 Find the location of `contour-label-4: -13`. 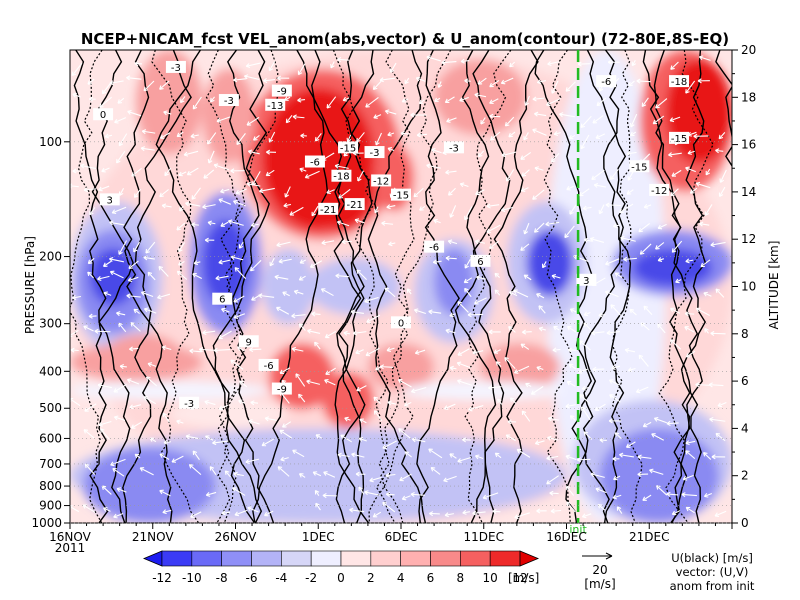

contour-label-4: -13 is located at coordinates (275, 105).